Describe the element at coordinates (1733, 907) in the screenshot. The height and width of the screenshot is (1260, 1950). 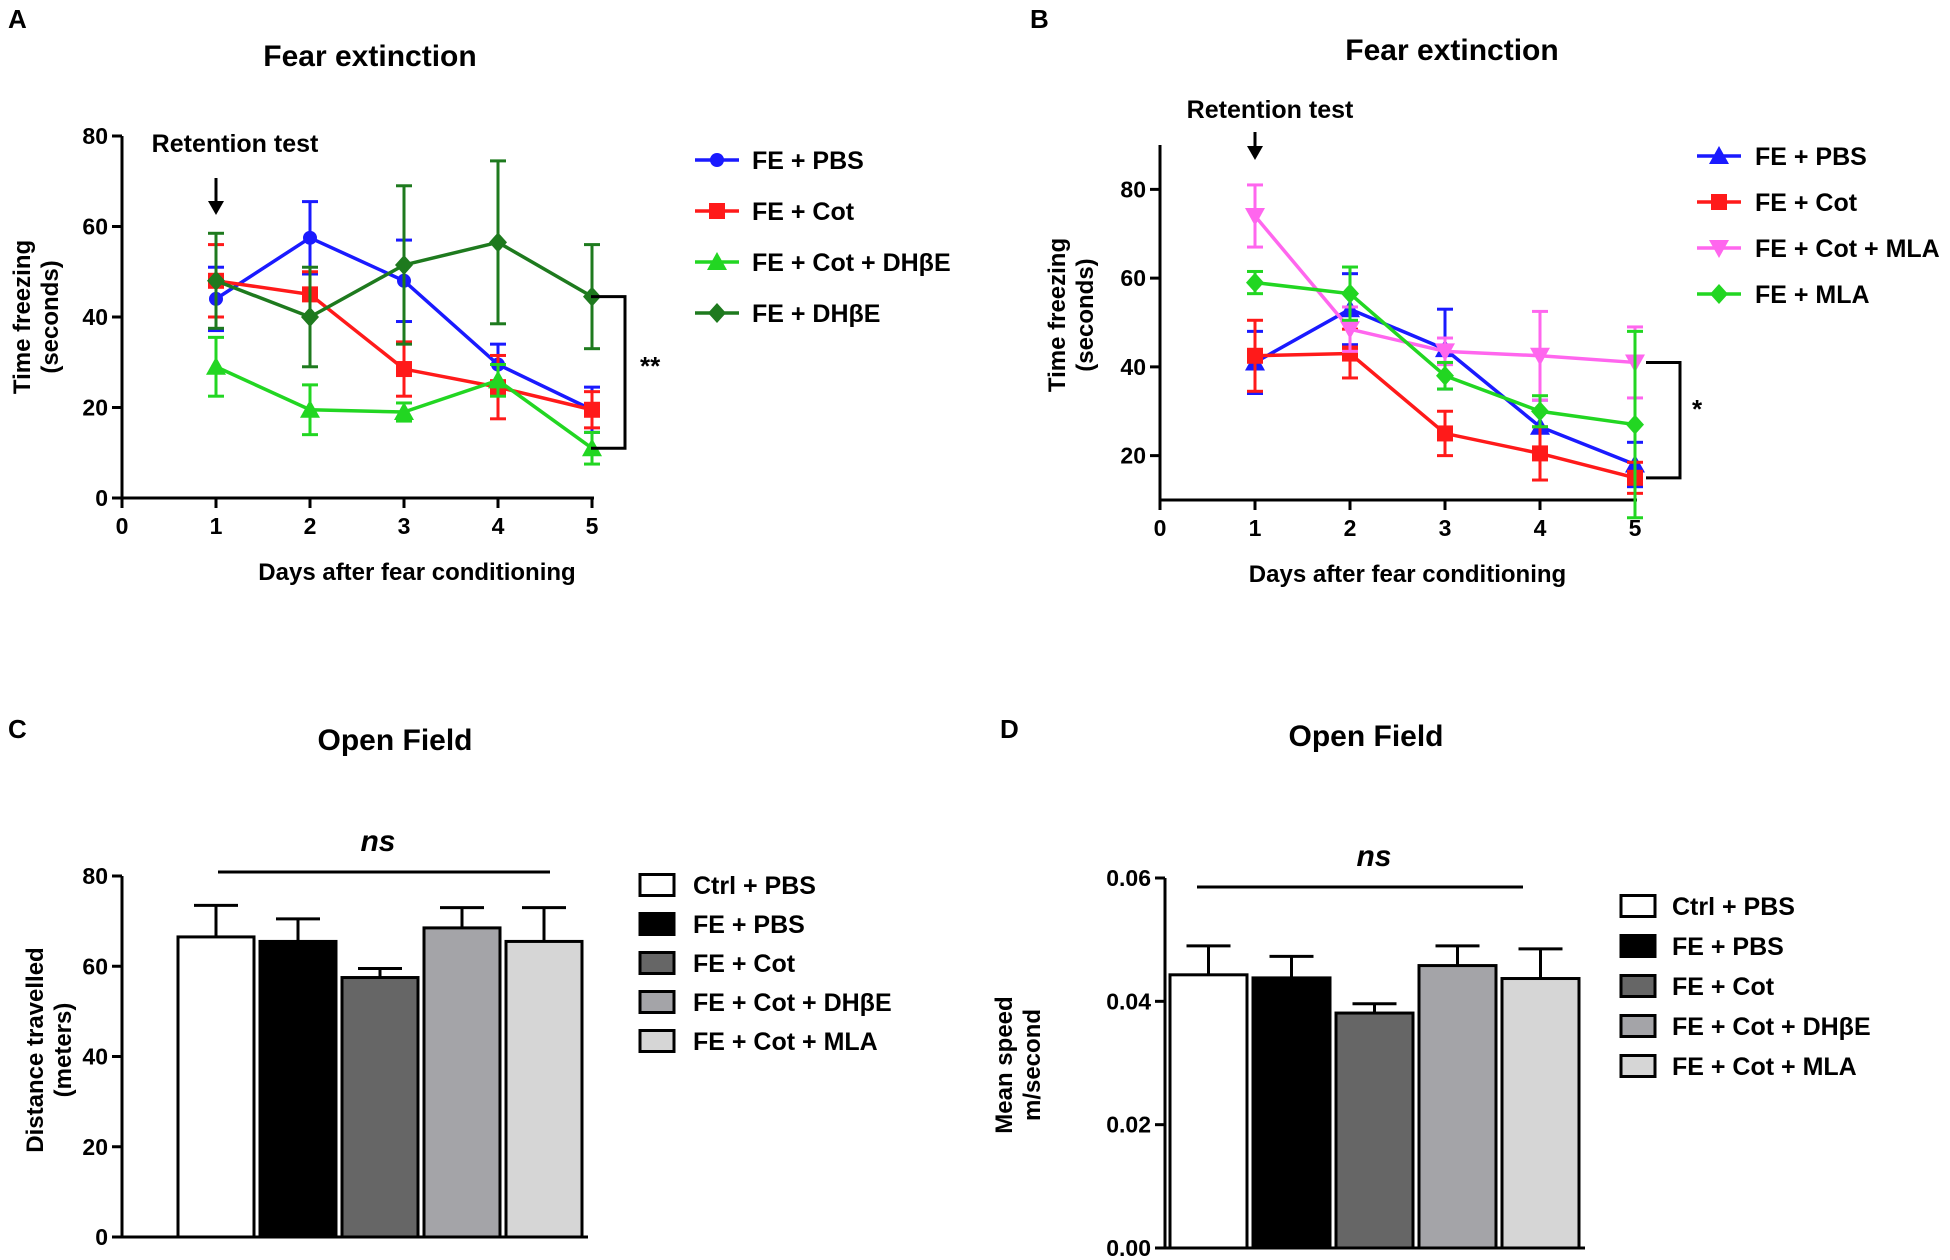
I see `legend-label: Ctrl + PBS` at that location.